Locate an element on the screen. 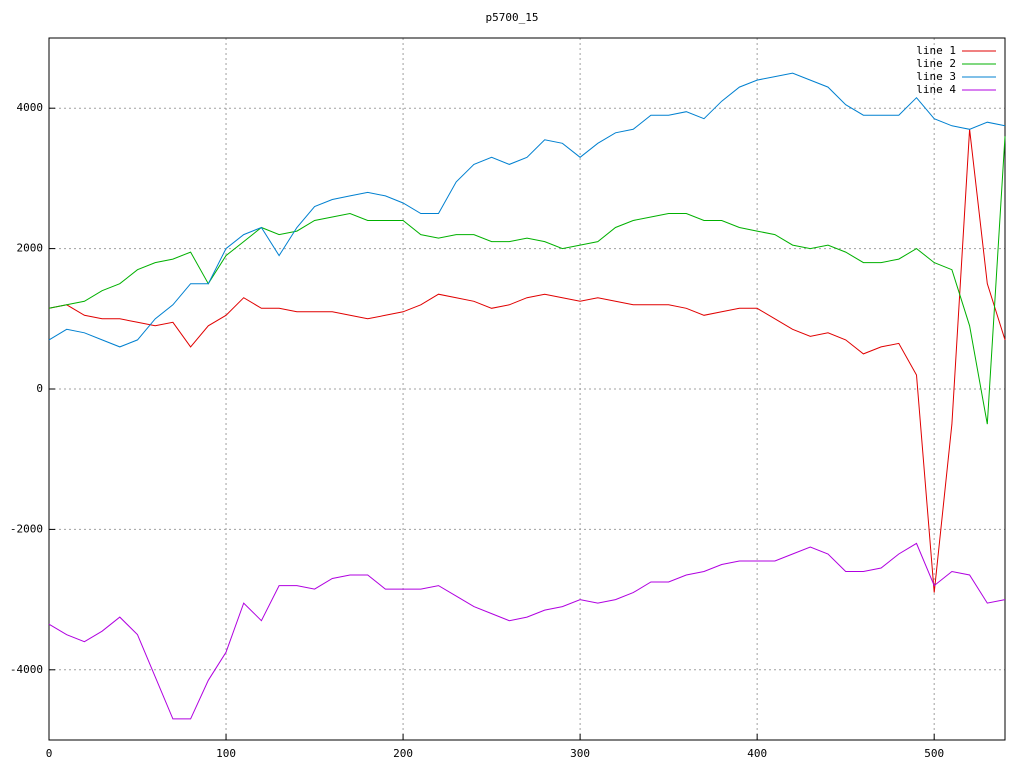  y-tick-label: -4000 is located at coordinates (26, 669).